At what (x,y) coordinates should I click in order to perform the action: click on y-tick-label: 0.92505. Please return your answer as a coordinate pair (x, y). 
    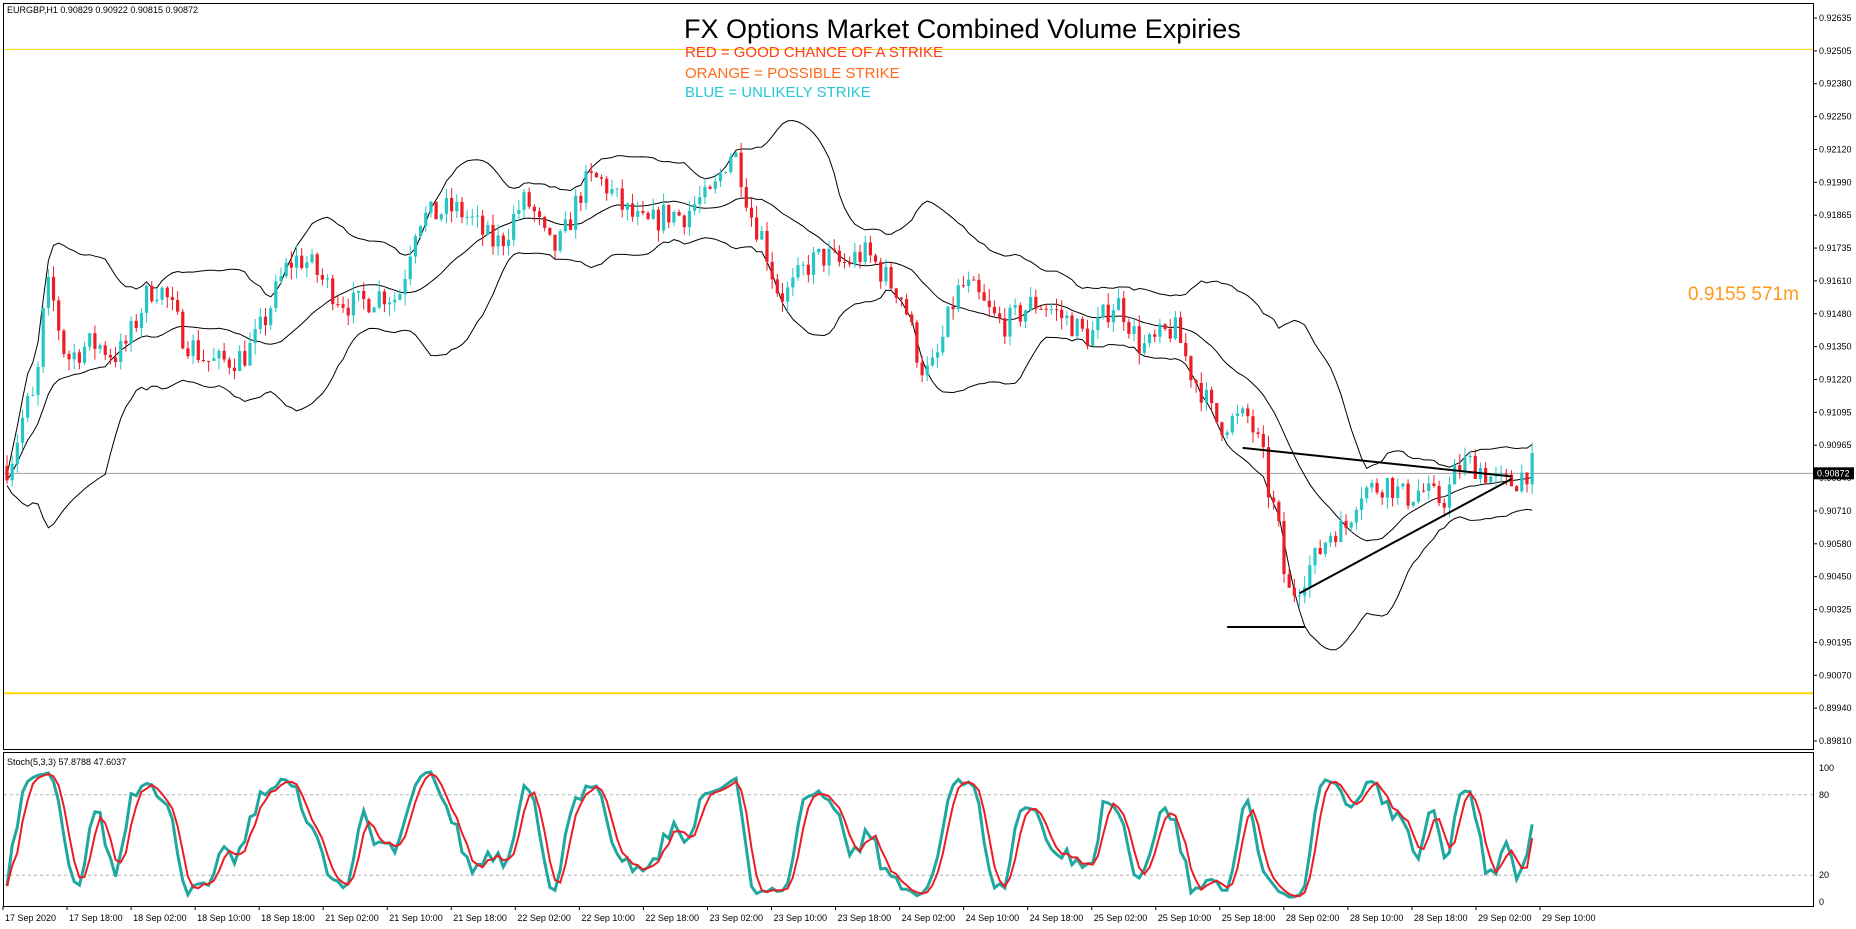
    Looking at the image, I should click on (1835, 51).